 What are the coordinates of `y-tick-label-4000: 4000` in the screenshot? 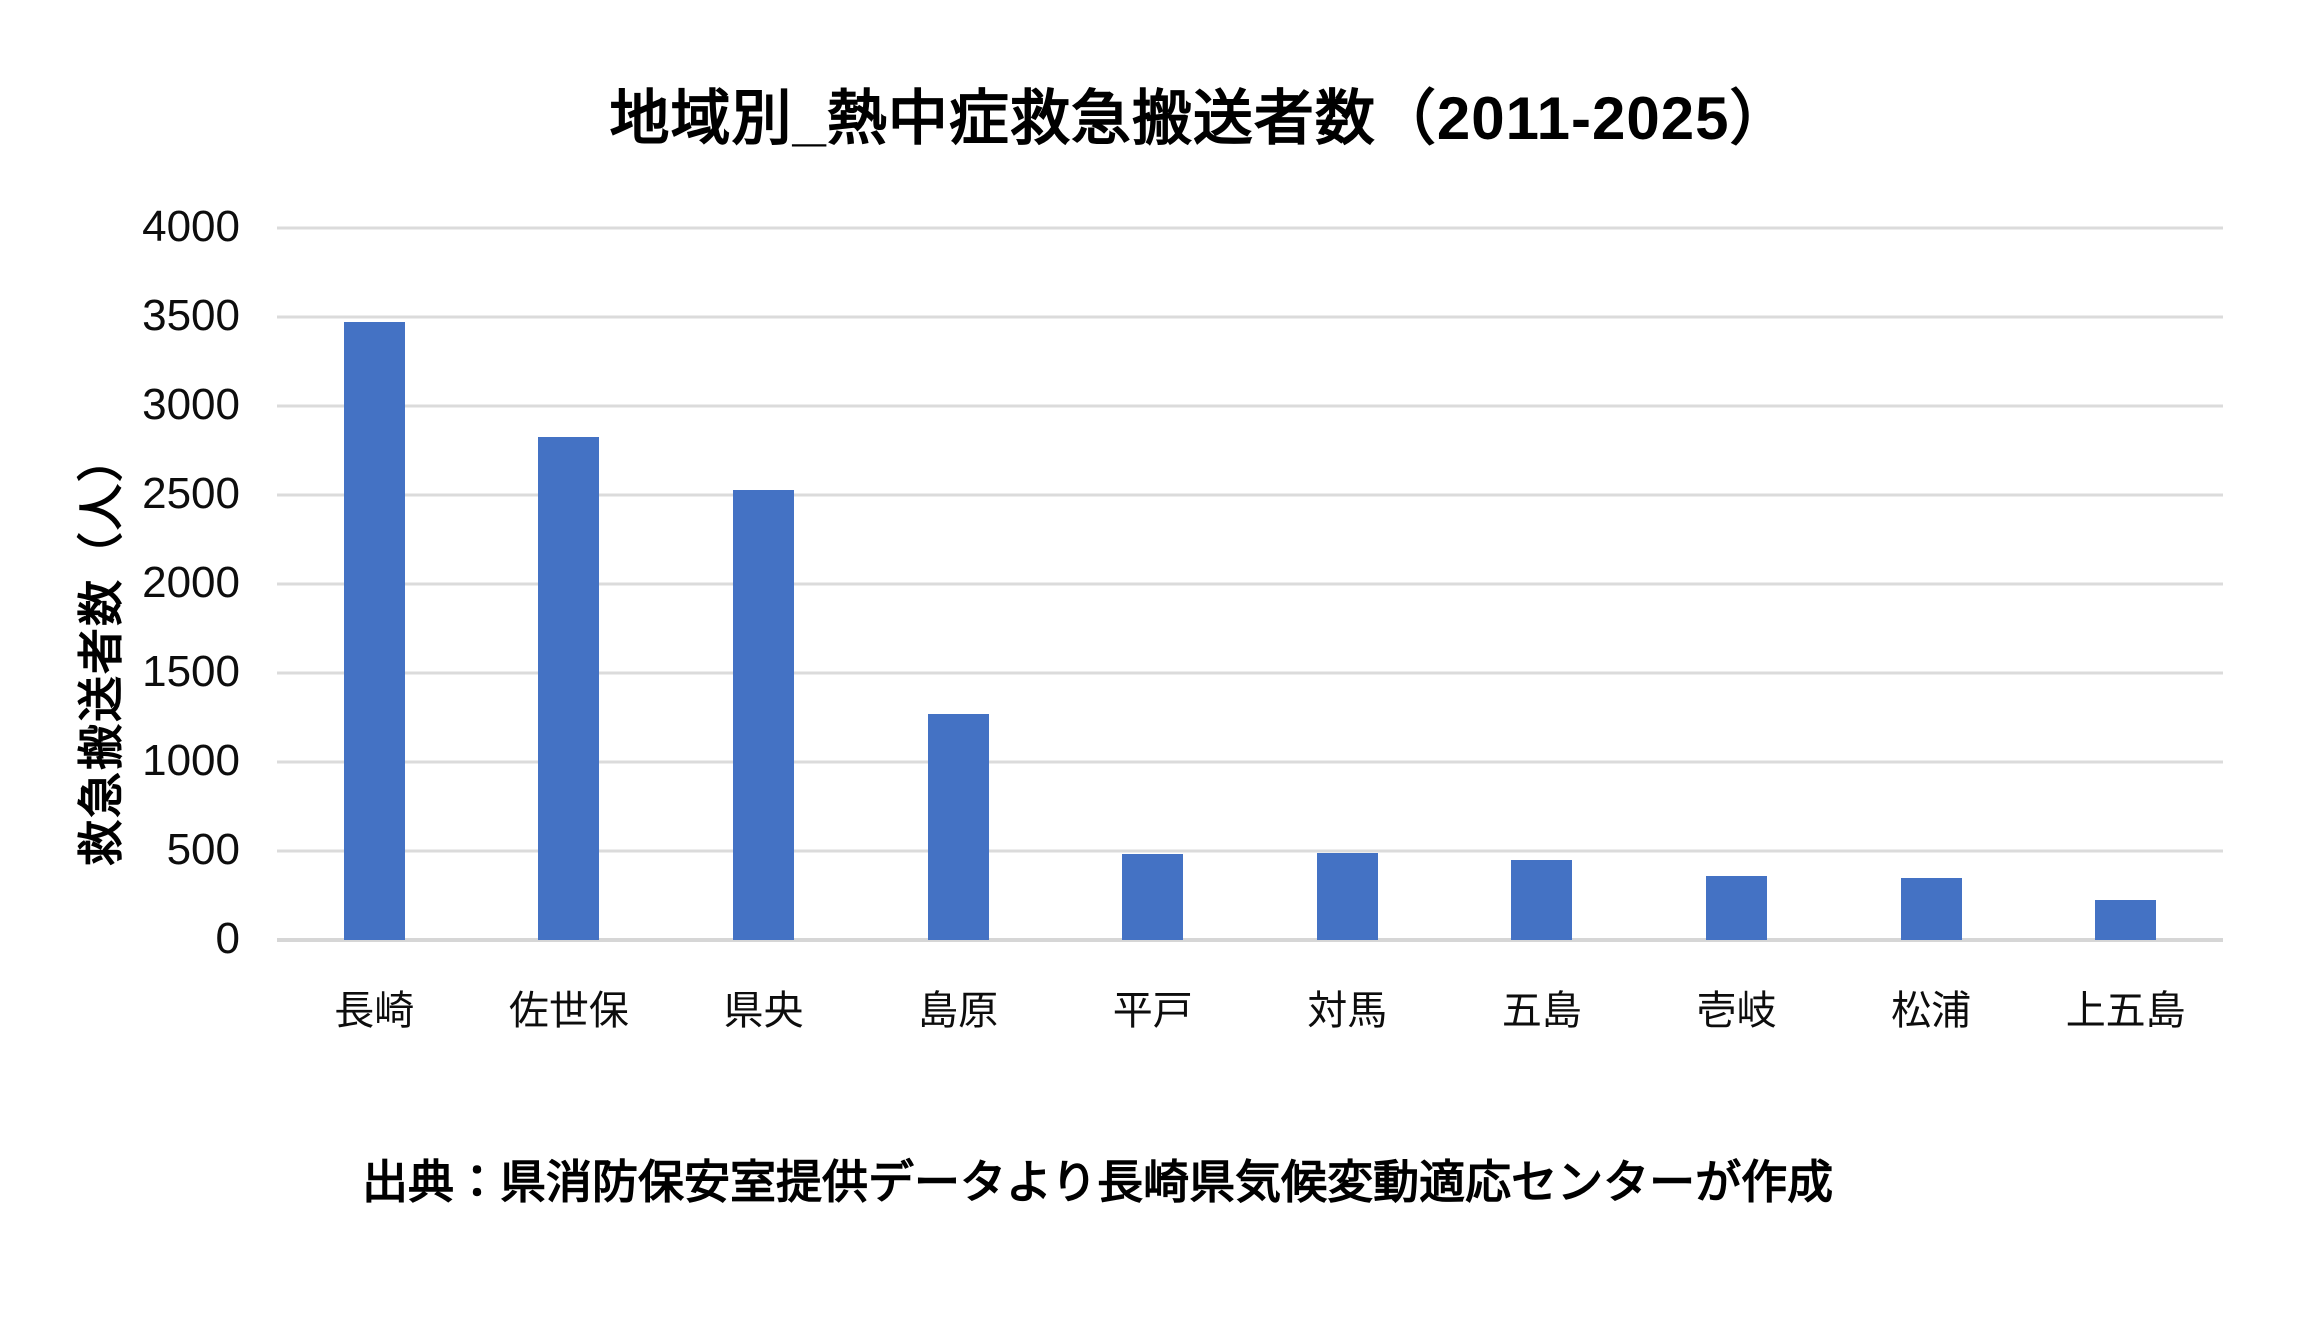 It's located at (191, 227).